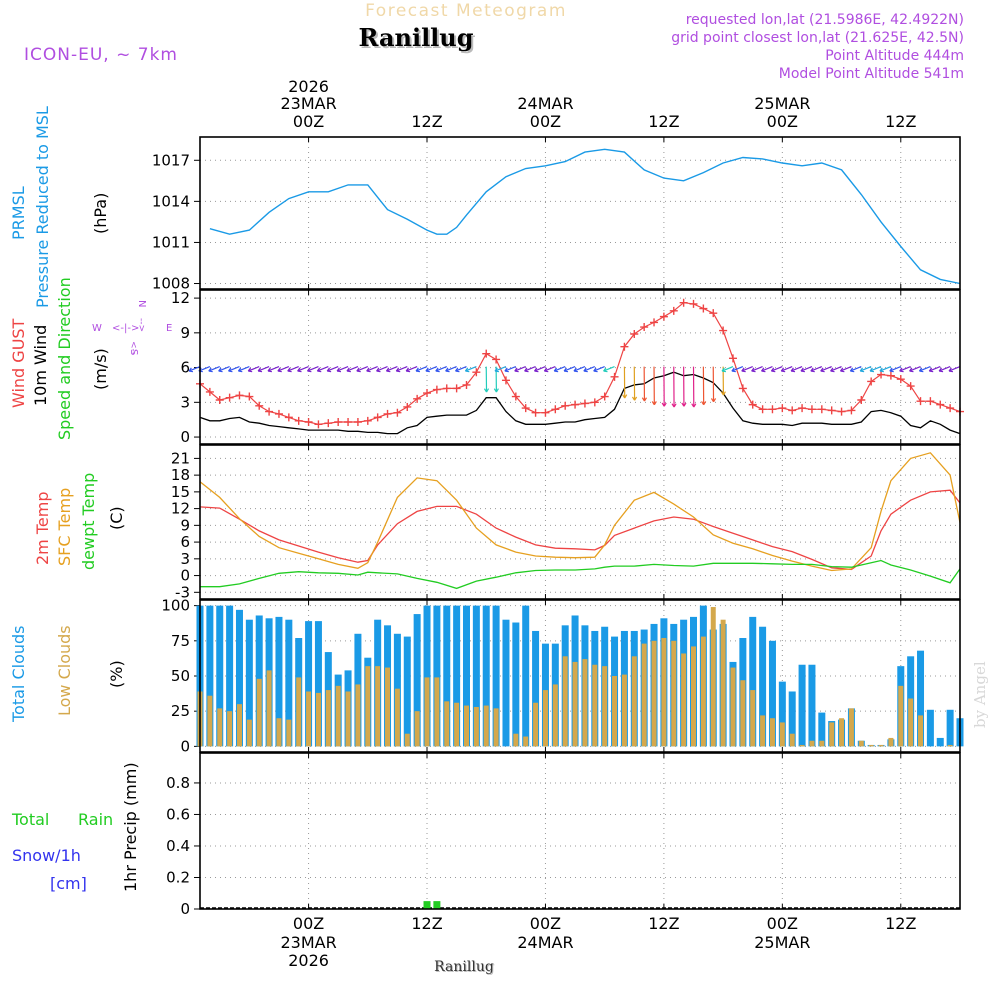 This screenshot has height=1000, width=1000. What do you see at coordinates (59, 207) in the screenshot?
I see `pressure-labels: PRMSL Pressure Reduced to MSL (hPa)` at bounding box center [59, 207].